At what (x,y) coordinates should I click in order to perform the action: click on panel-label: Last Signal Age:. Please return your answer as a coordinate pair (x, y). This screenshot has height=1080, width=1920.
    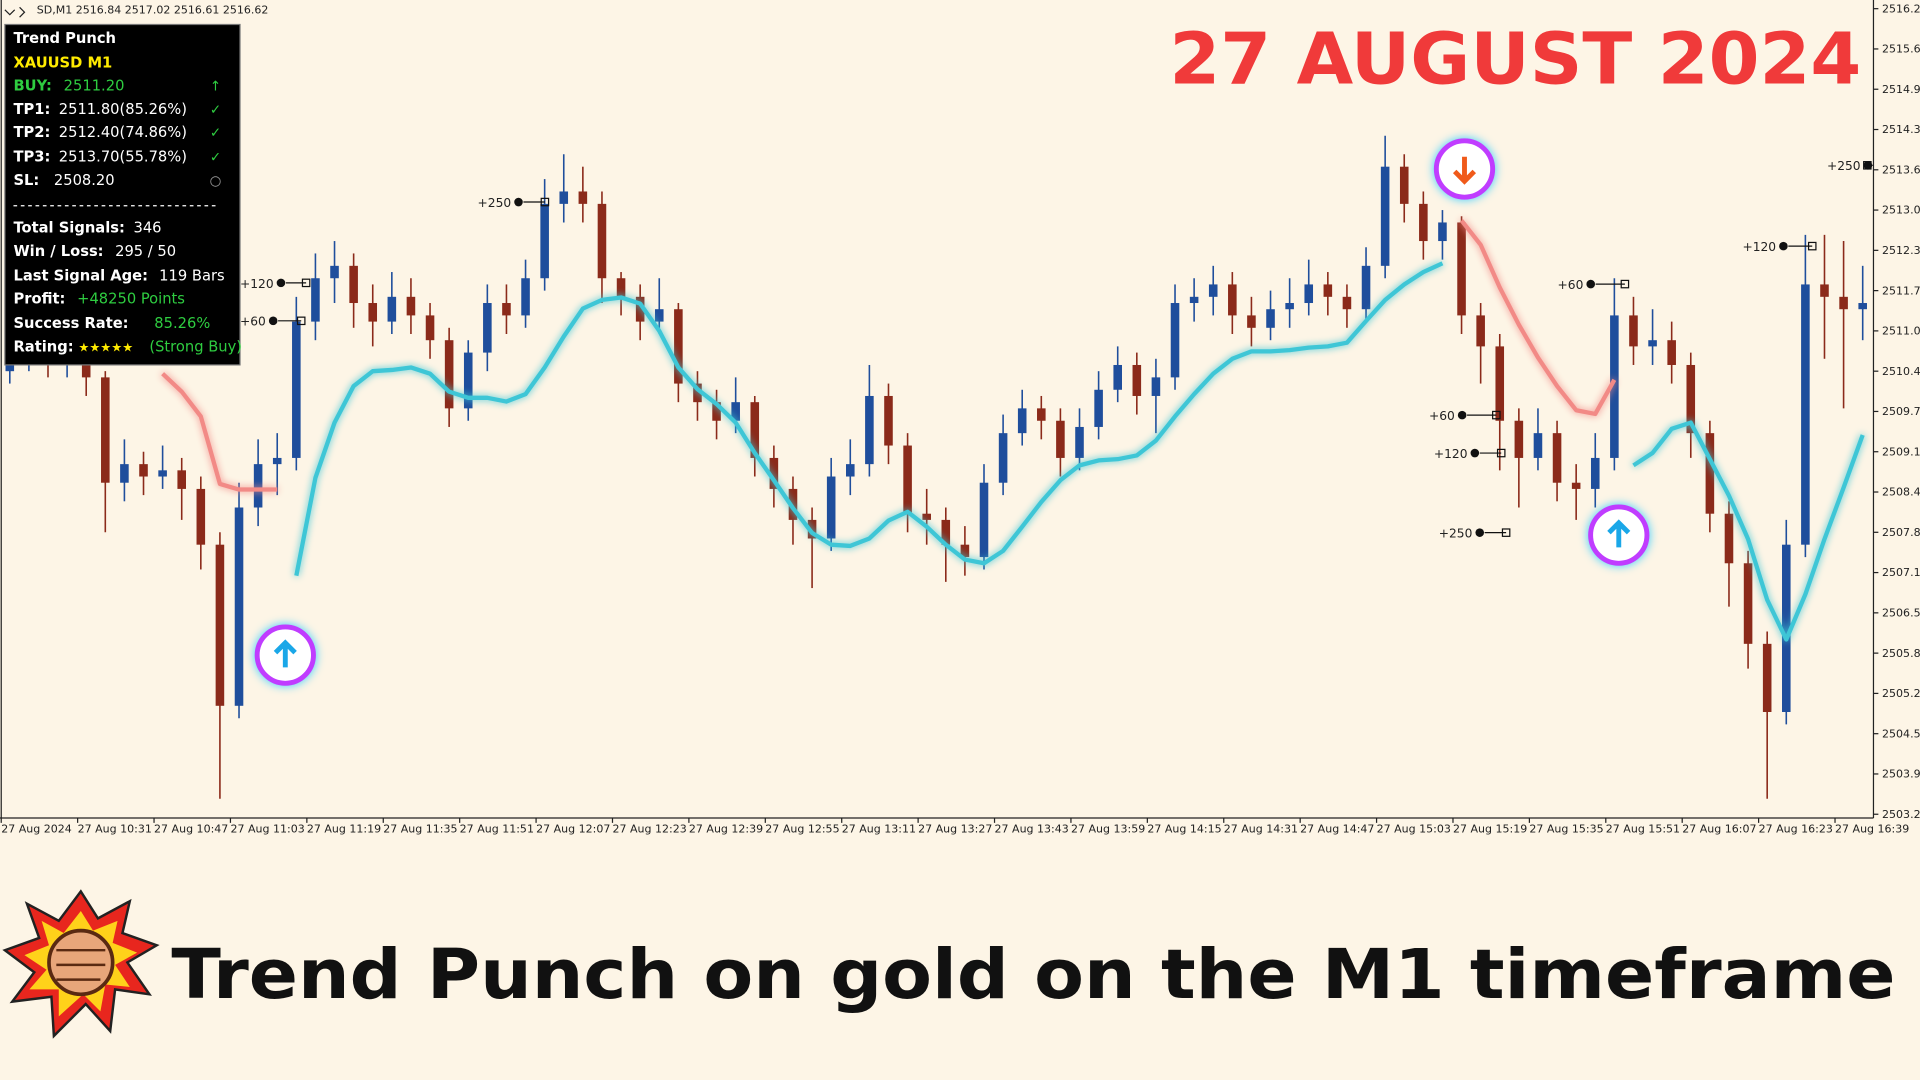
    Looking at the image, I should click on (80, 275).